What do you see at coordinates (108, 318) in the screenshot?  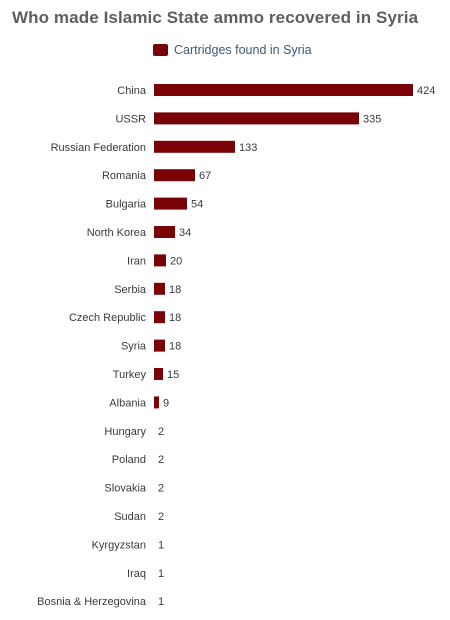 I see `category-label: Czech Republic` at bounding box center [108, 318].